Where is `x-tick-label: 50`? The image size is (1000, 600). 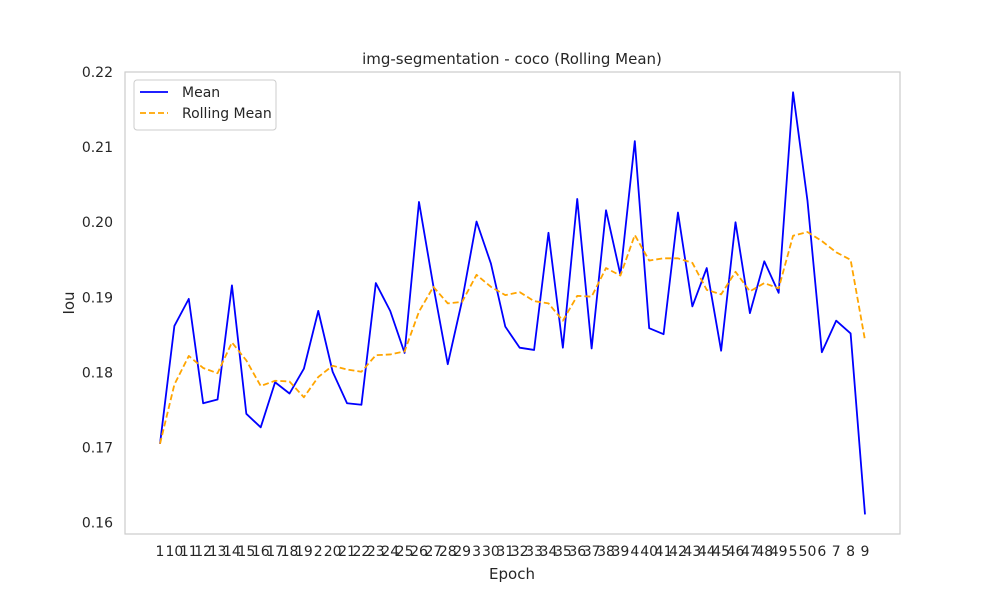 x-tick-label: 50 is located at coordinates (808, 552).